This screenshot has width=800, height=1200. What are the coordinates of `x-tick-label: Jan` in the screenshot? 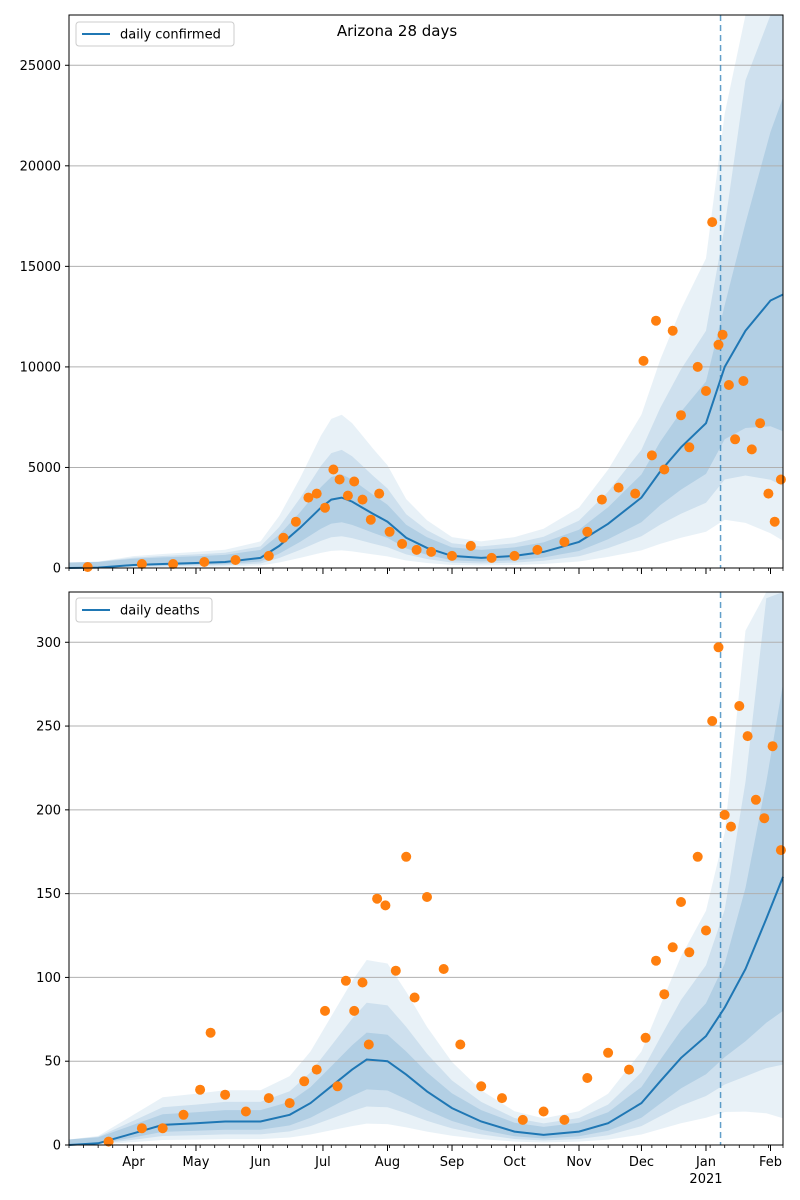 It's located at (705, 1162).